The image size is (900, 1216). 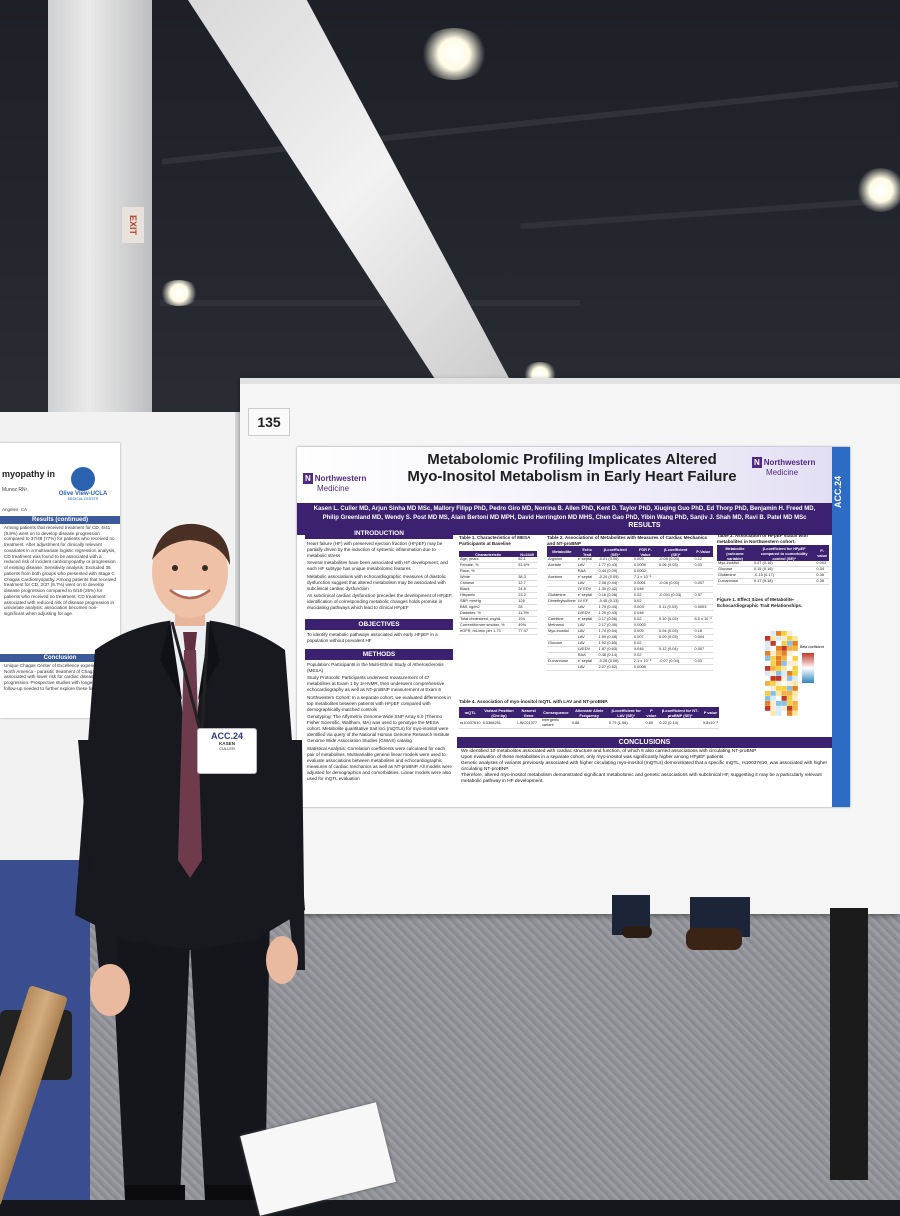 I want to click on table-row: LAV 2.07 (0.52) 0.0008, so click(x=630, y=667).